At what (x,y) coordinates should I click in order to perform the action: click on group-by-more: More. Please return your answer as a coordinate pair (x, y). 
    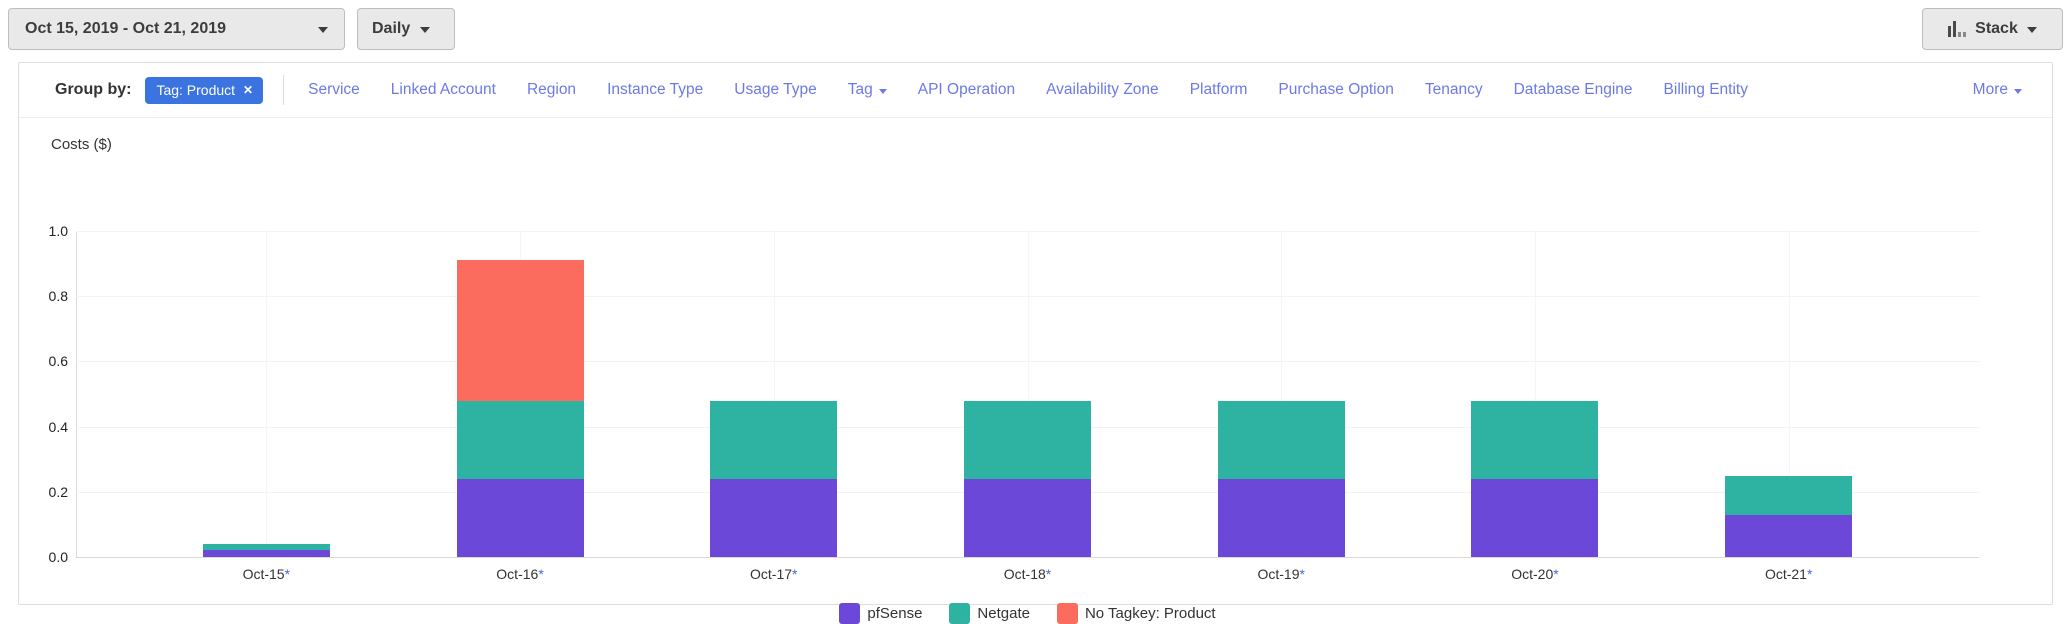
    Looking at the image, I should click on (1997, 90).